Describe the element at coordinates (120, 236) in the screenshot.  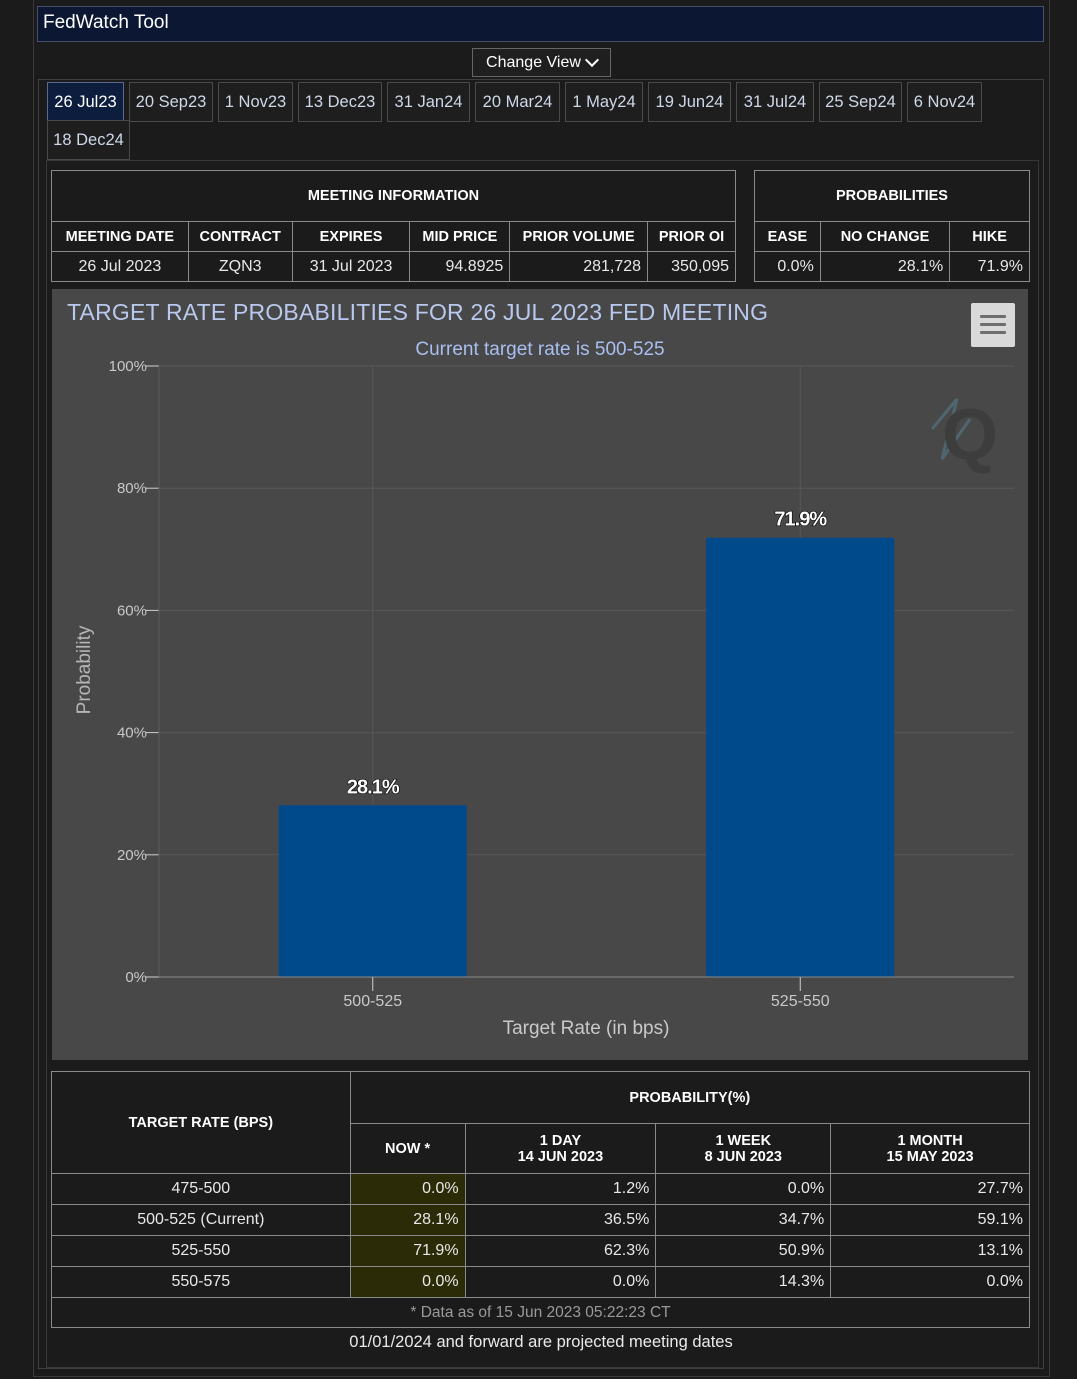
I see `col-meeting-date: MEETING DATE` at that location.